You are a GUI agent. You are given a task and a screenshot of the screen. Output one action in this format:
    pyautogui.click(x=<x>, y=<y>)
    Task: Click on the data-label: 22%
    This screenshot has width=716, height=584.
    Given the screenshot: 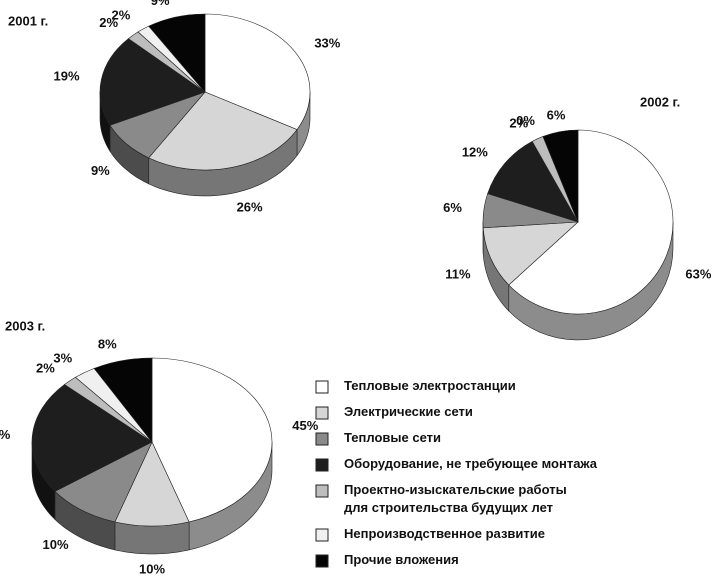 What is the action you would take?
    pyautogui.click(x=5, y=434)
    